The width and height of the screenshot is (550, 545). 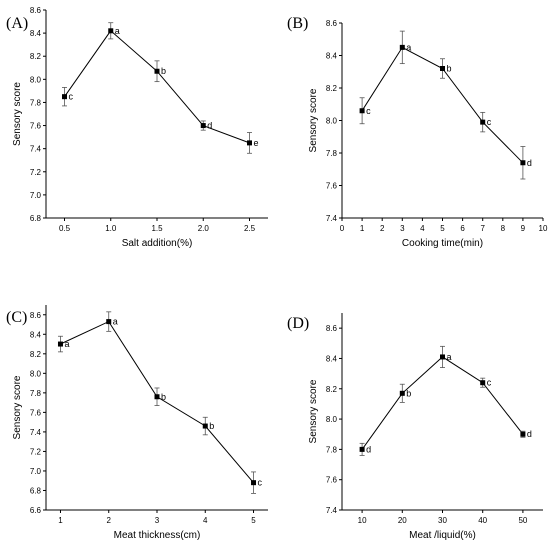 What do you see at coordinates (362, 228) in the screenshot?
I see `x-tick-label: 1` at bounding box center [362, 228].